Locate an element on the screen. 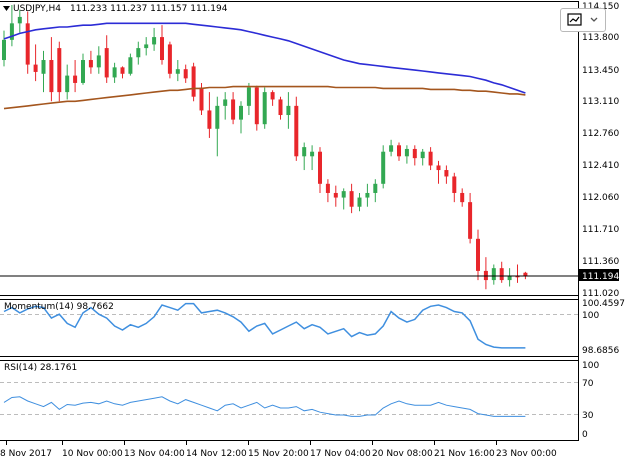 The image size is (633, 467). momentum-tick: 100.4597 is located at coordinates (603, 304).